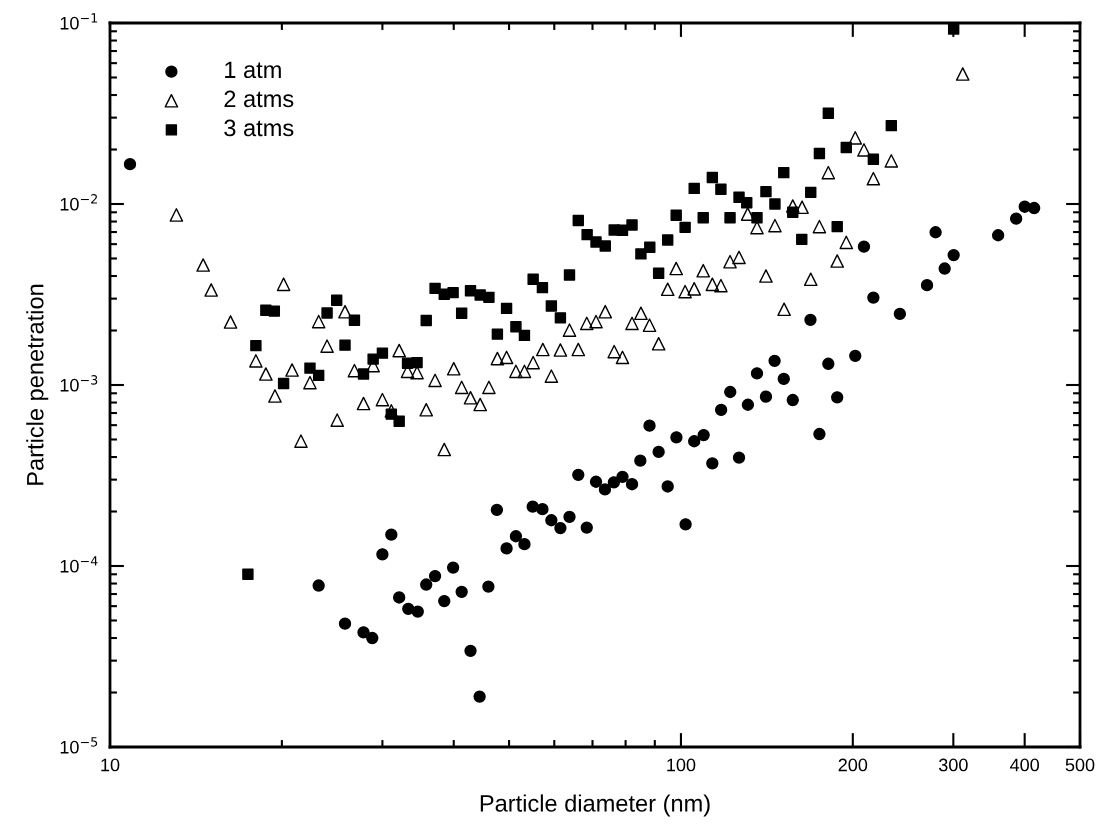  Describe the element at coordinates (79, 745) in the screenshot. I see `y-tick-label: 10$^{−5}$` at that location.